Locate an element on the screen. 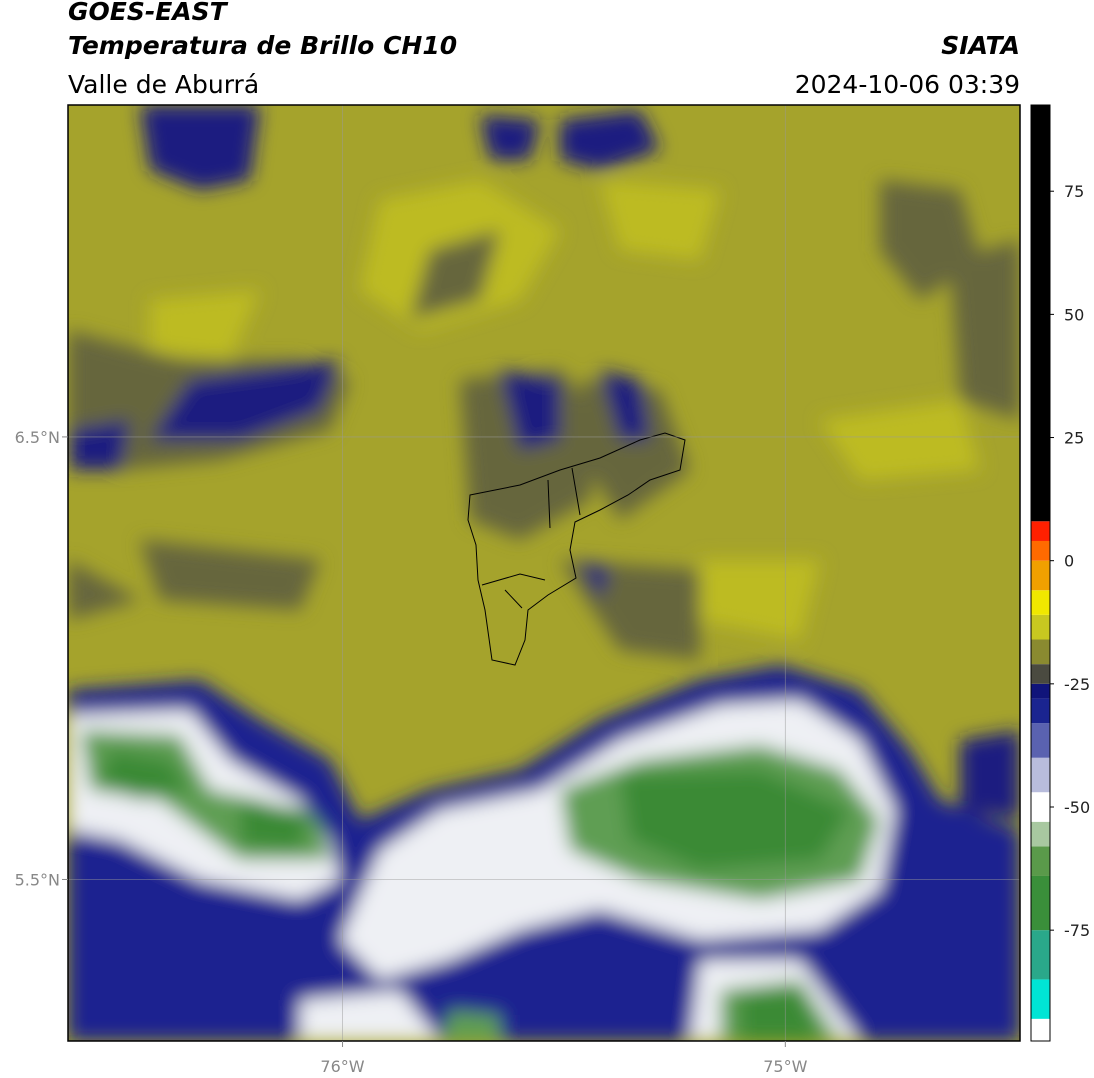  municipality-outlines is located at coordinates (576, 549).